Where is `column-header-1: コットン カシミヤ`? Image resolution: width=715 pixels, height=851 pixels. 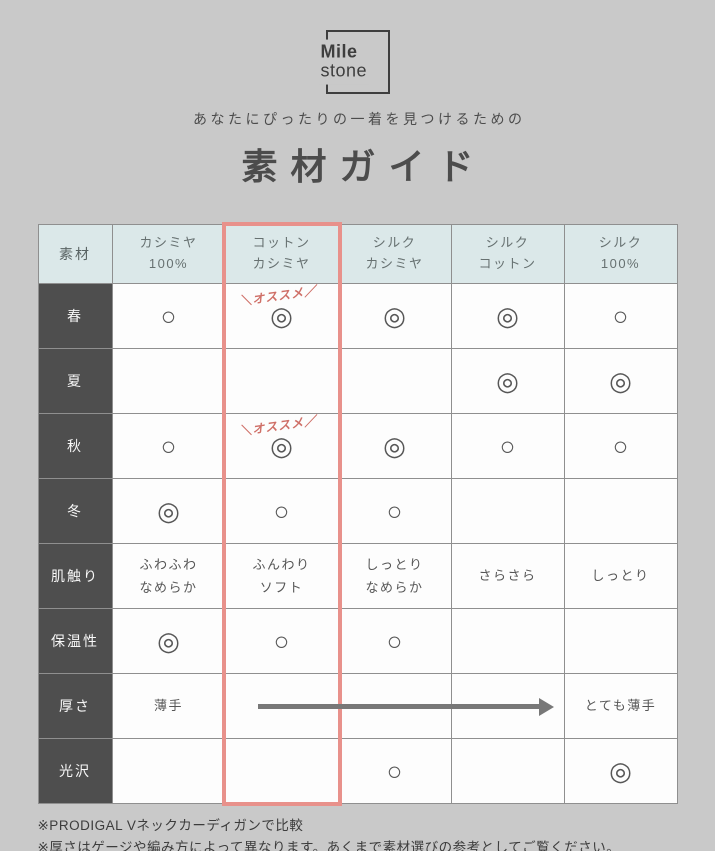
column-header-1: コットン カシミヤ is located at coordinates (281, 254).